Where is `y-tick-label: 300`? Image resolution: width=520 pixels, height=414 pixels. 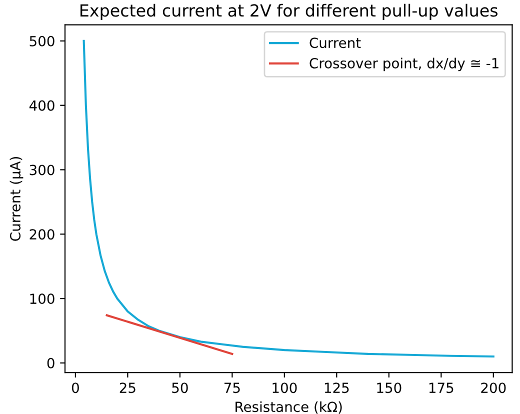
y-tick-label: 300 is located at coordinates (42, 170).